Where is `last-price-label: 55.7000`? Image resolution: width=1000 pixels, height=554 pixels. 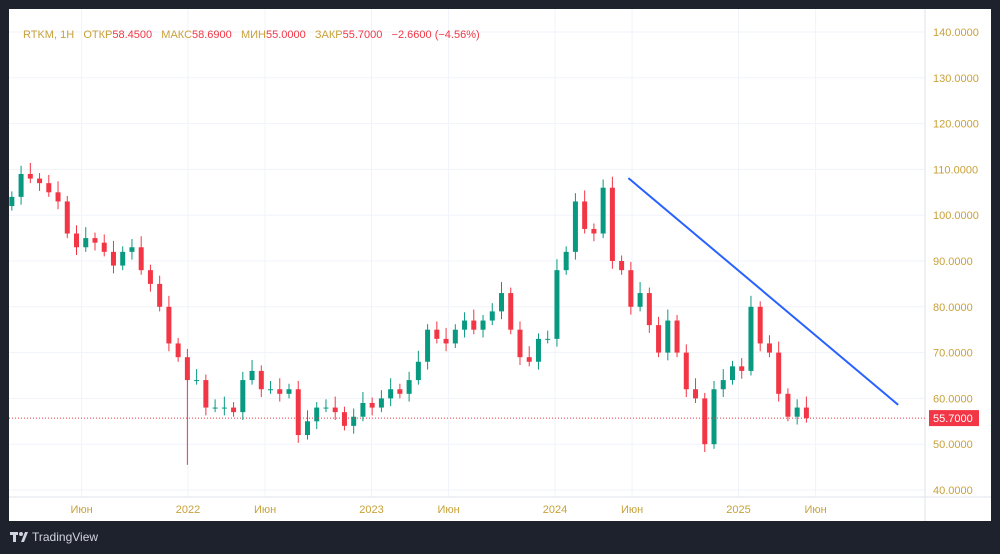
last-price-label: 55.7000 is located at coordinates (953, 419).